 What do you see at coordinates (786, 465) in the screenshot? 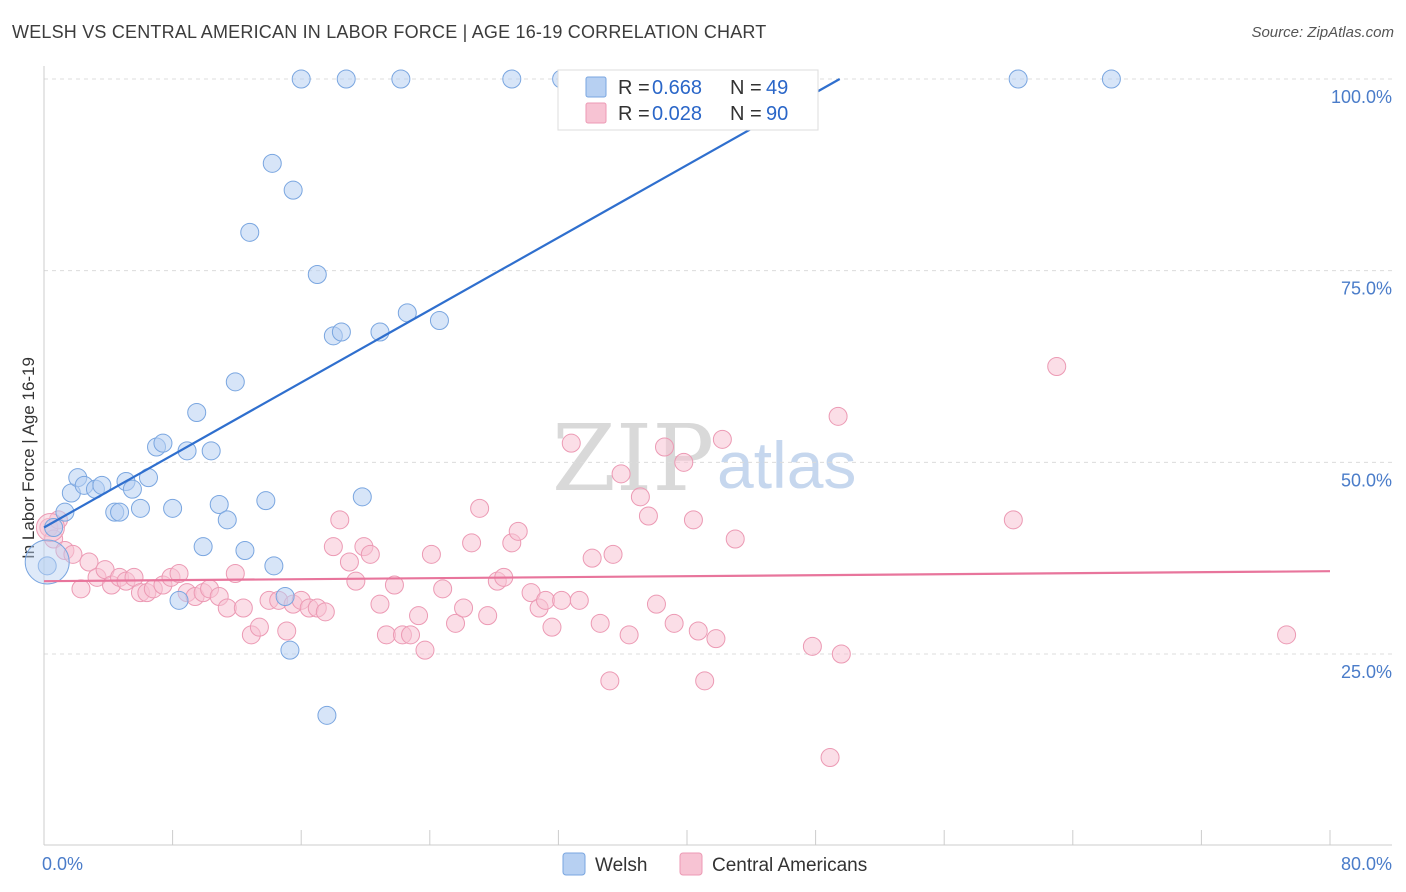
I see `watermark-atlas: atlas` at bounding box center [786, 465].